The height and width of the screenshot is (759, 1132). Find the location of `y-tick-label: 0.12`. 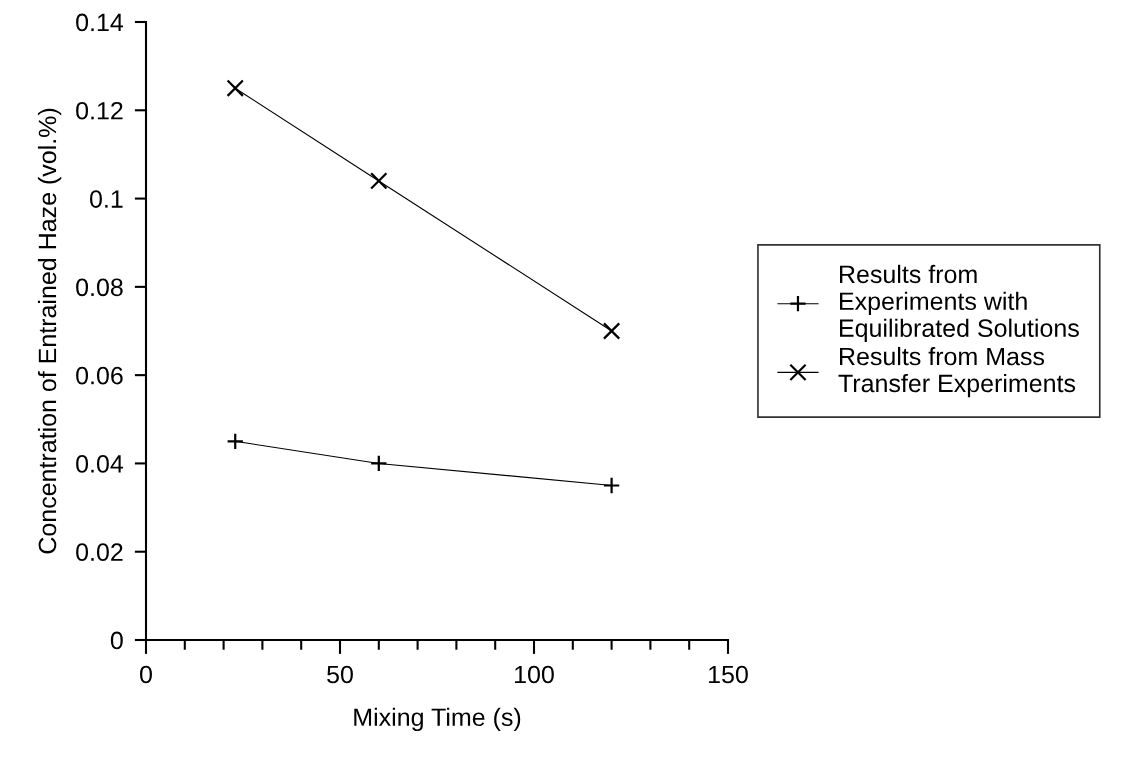

y-tick-label: 0.12 is located at coordinates (99, 110).